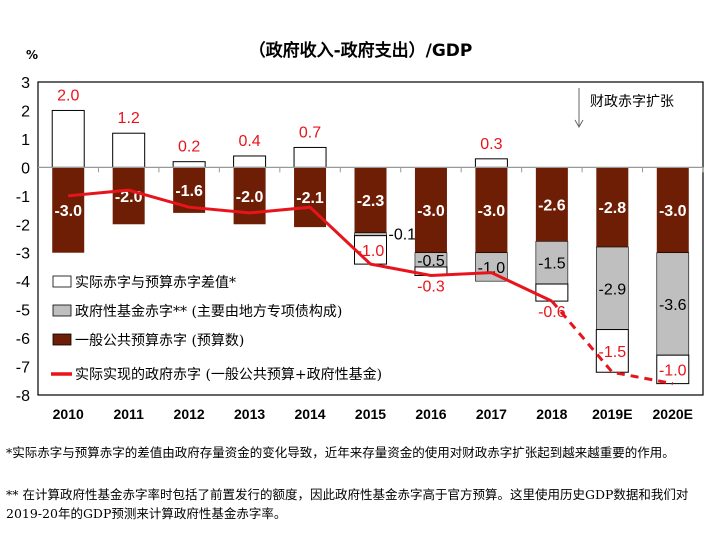  I want to click on y-tick-label: 1, so click(25, 140).